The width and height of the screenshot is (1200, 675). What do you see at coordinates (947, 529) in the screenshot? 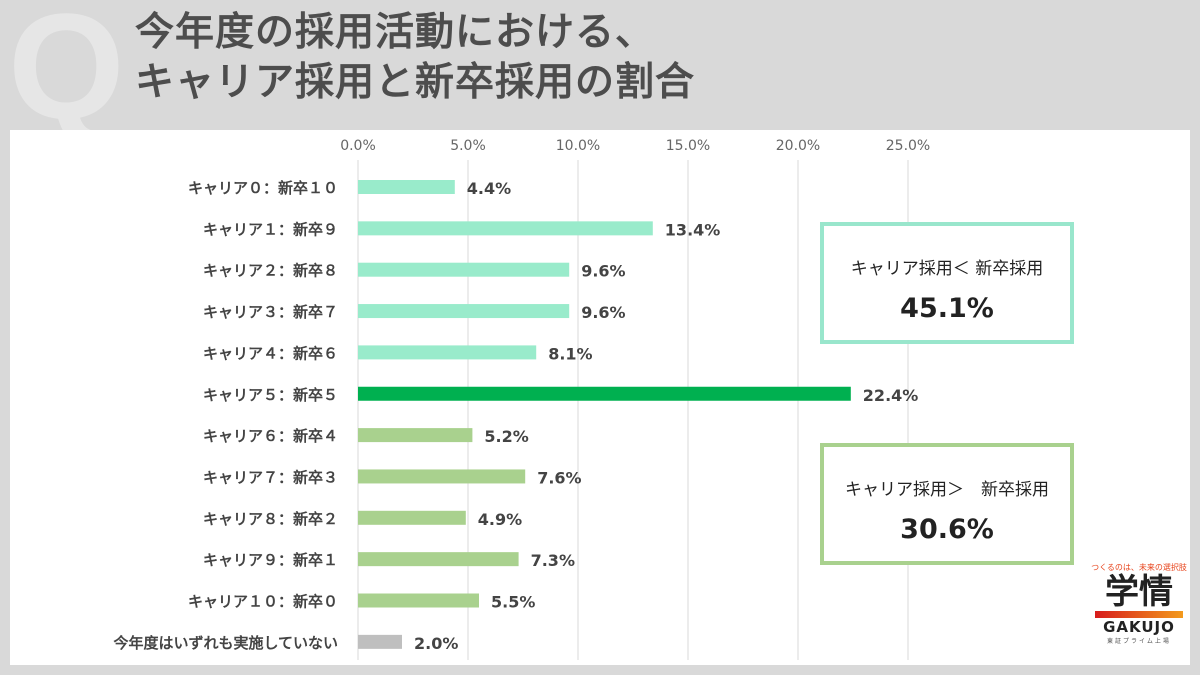
I see `summary-value: 30.6%` at bounding box center [947, 529].